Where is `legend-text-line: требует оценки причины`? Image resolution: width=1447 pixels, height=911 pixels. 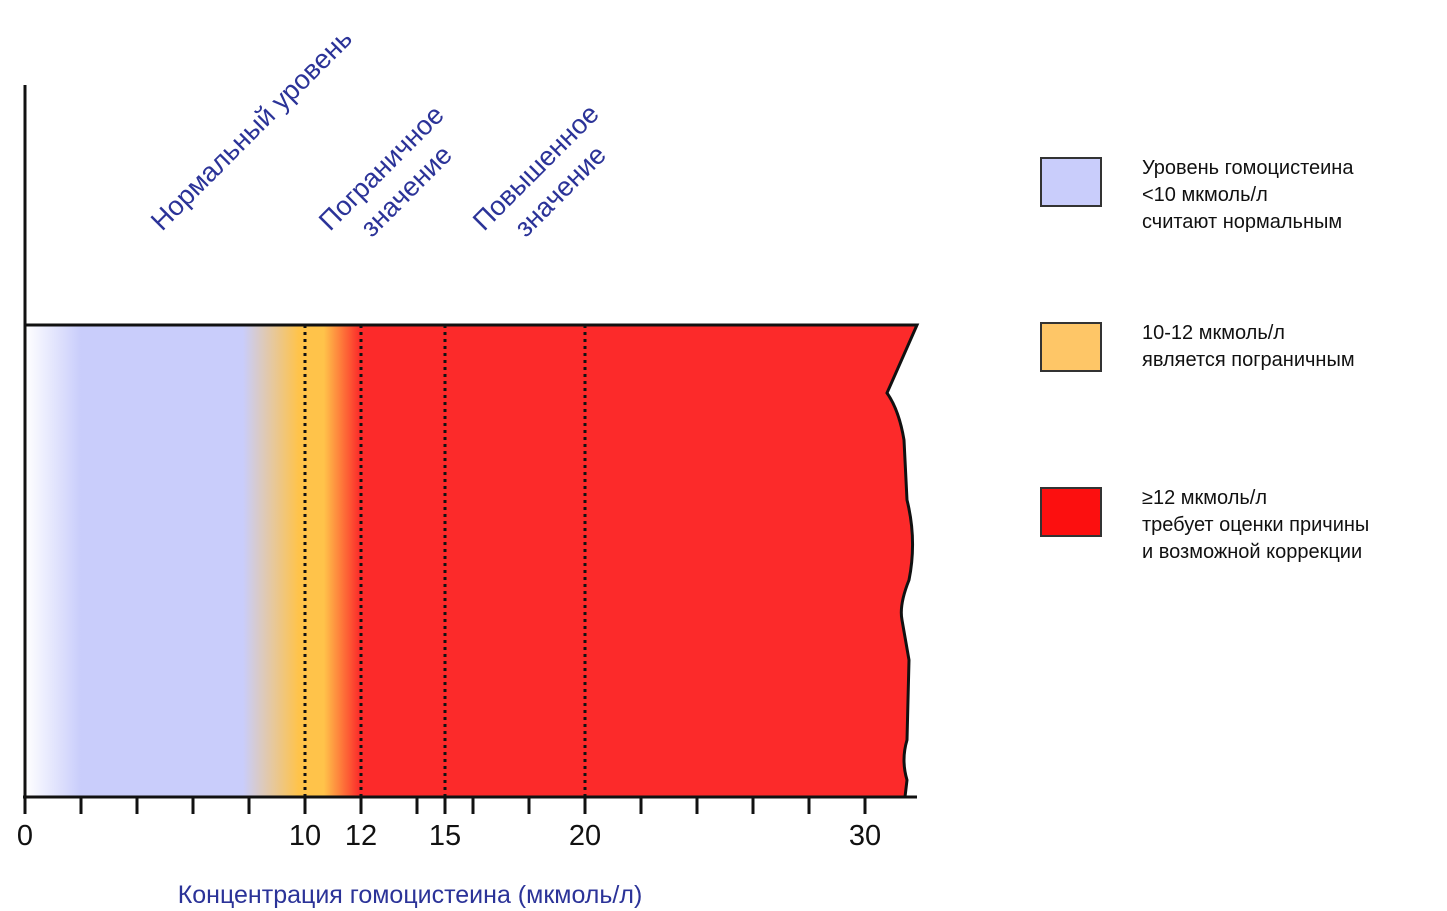 legend-text-line: требует оценки причины is located at coordinates (1256, 525).